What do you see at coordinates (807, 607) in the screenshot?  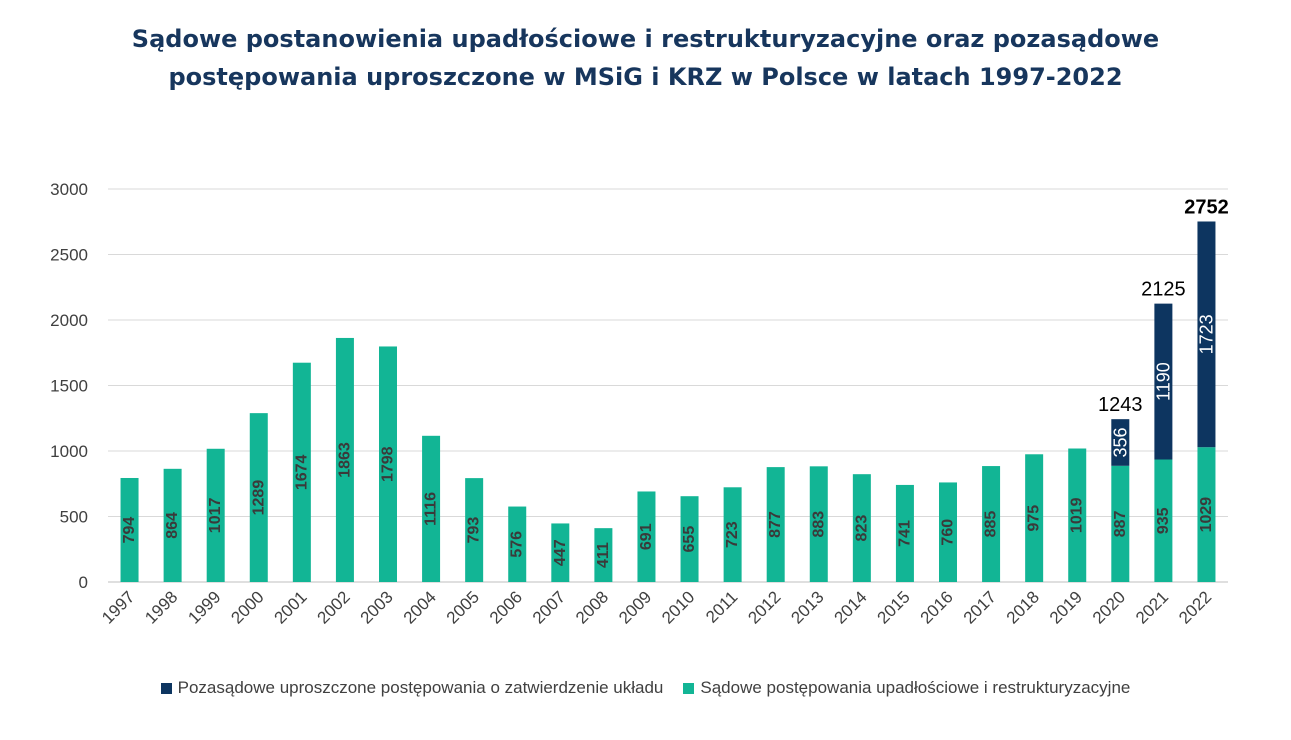 I see `x-tick-label: 2013` at bounding box center [807, 607].